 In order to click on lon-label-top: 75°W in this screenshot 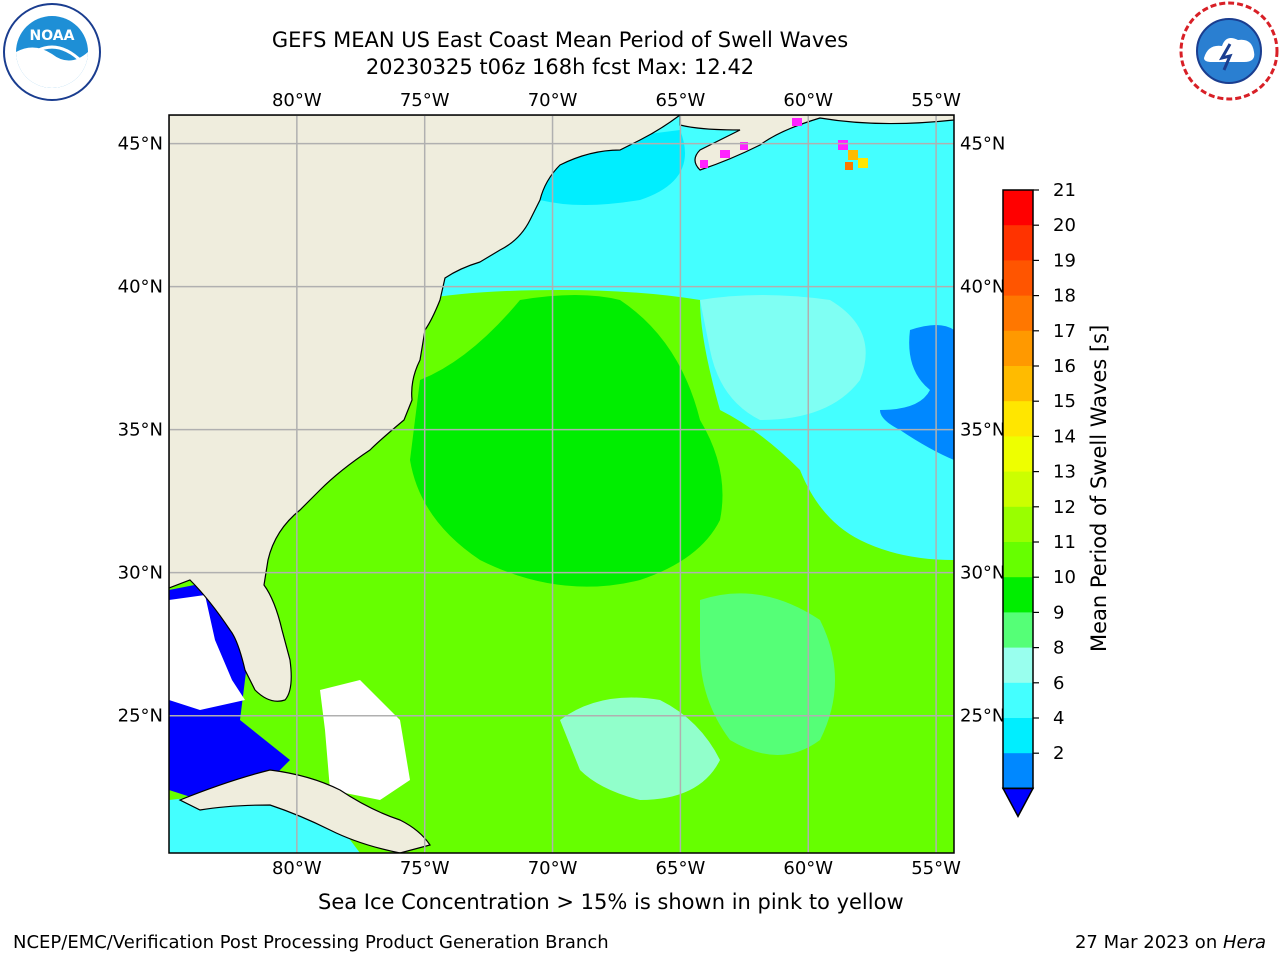, I will do `click(425, 100)`.